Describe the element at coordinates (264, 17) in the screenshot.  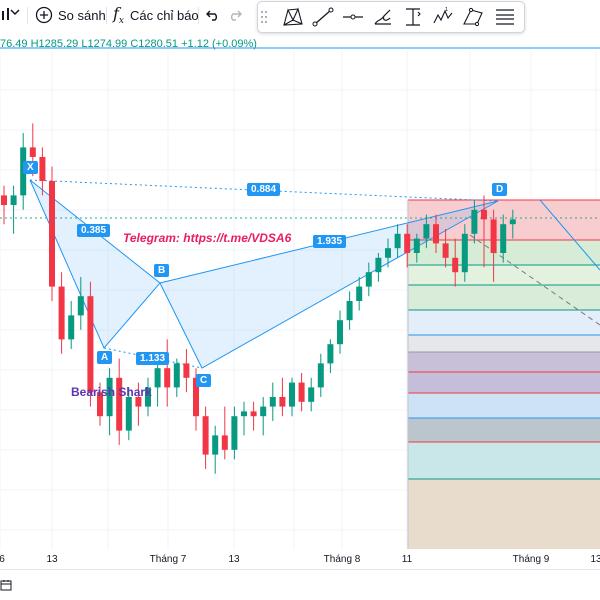
I see `drag-handle-icon` at that location.